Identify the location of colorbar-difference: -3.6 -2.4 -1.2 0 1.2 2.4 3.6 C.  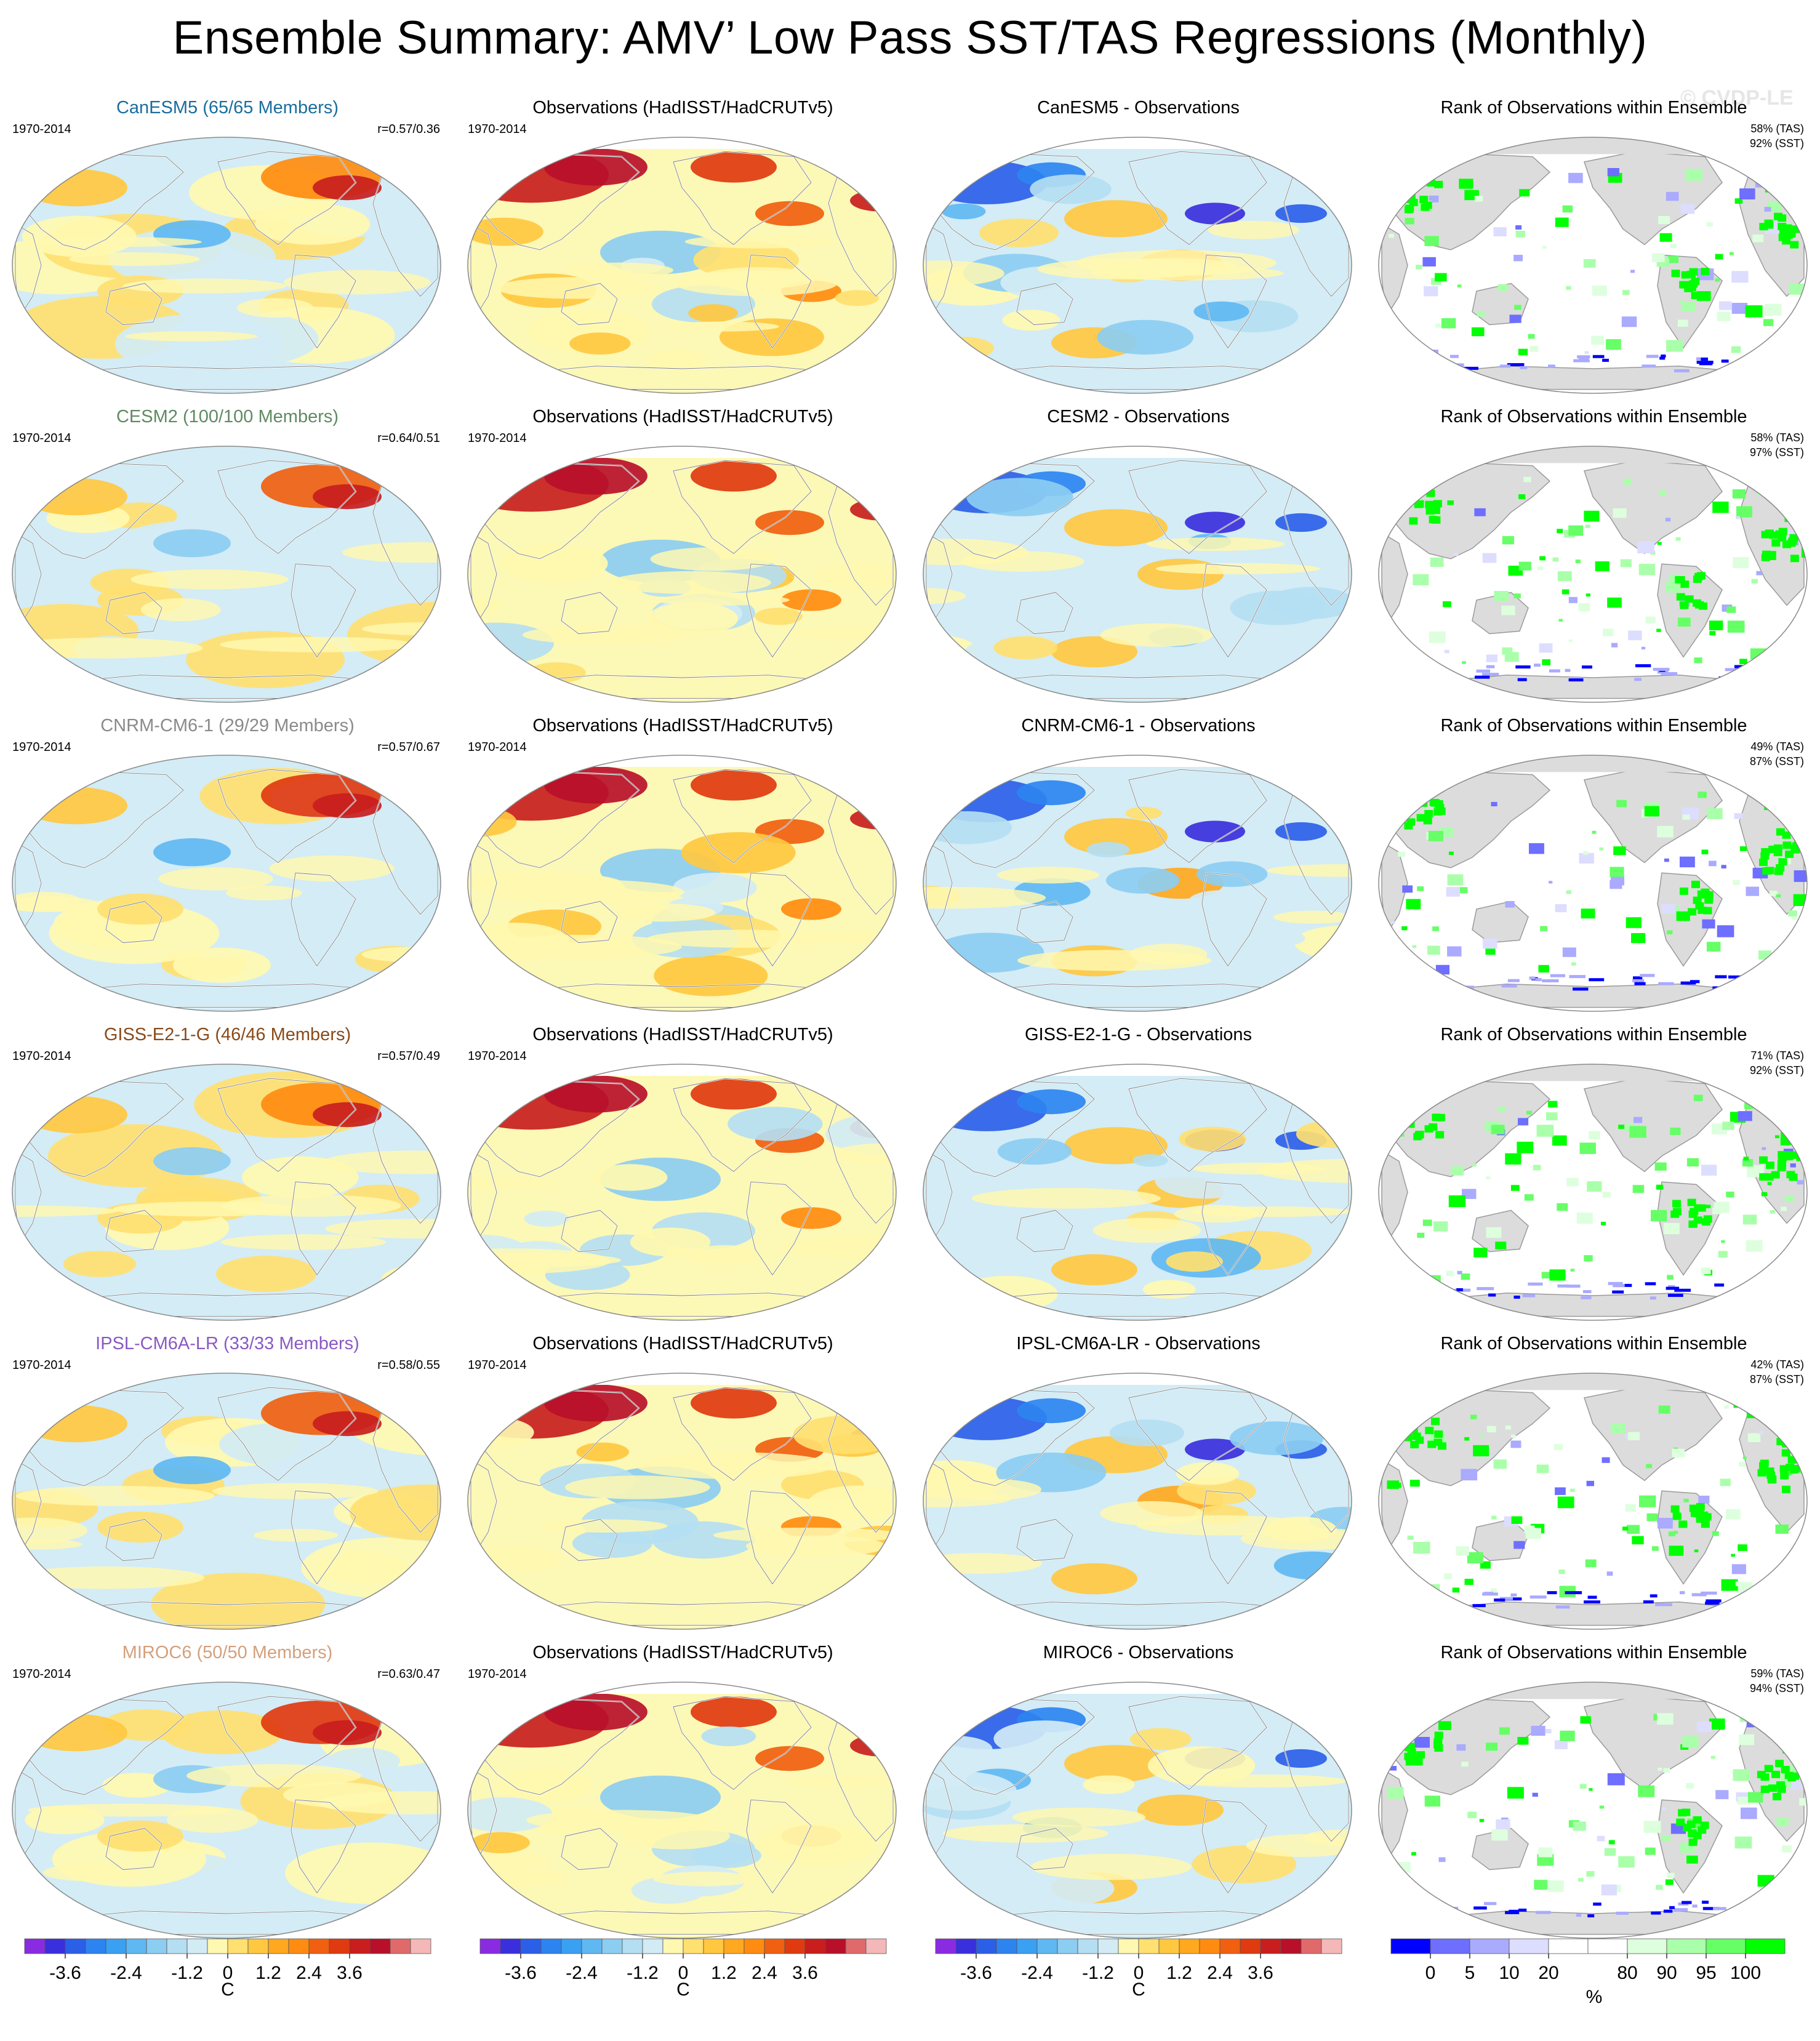
(1138, 1979).